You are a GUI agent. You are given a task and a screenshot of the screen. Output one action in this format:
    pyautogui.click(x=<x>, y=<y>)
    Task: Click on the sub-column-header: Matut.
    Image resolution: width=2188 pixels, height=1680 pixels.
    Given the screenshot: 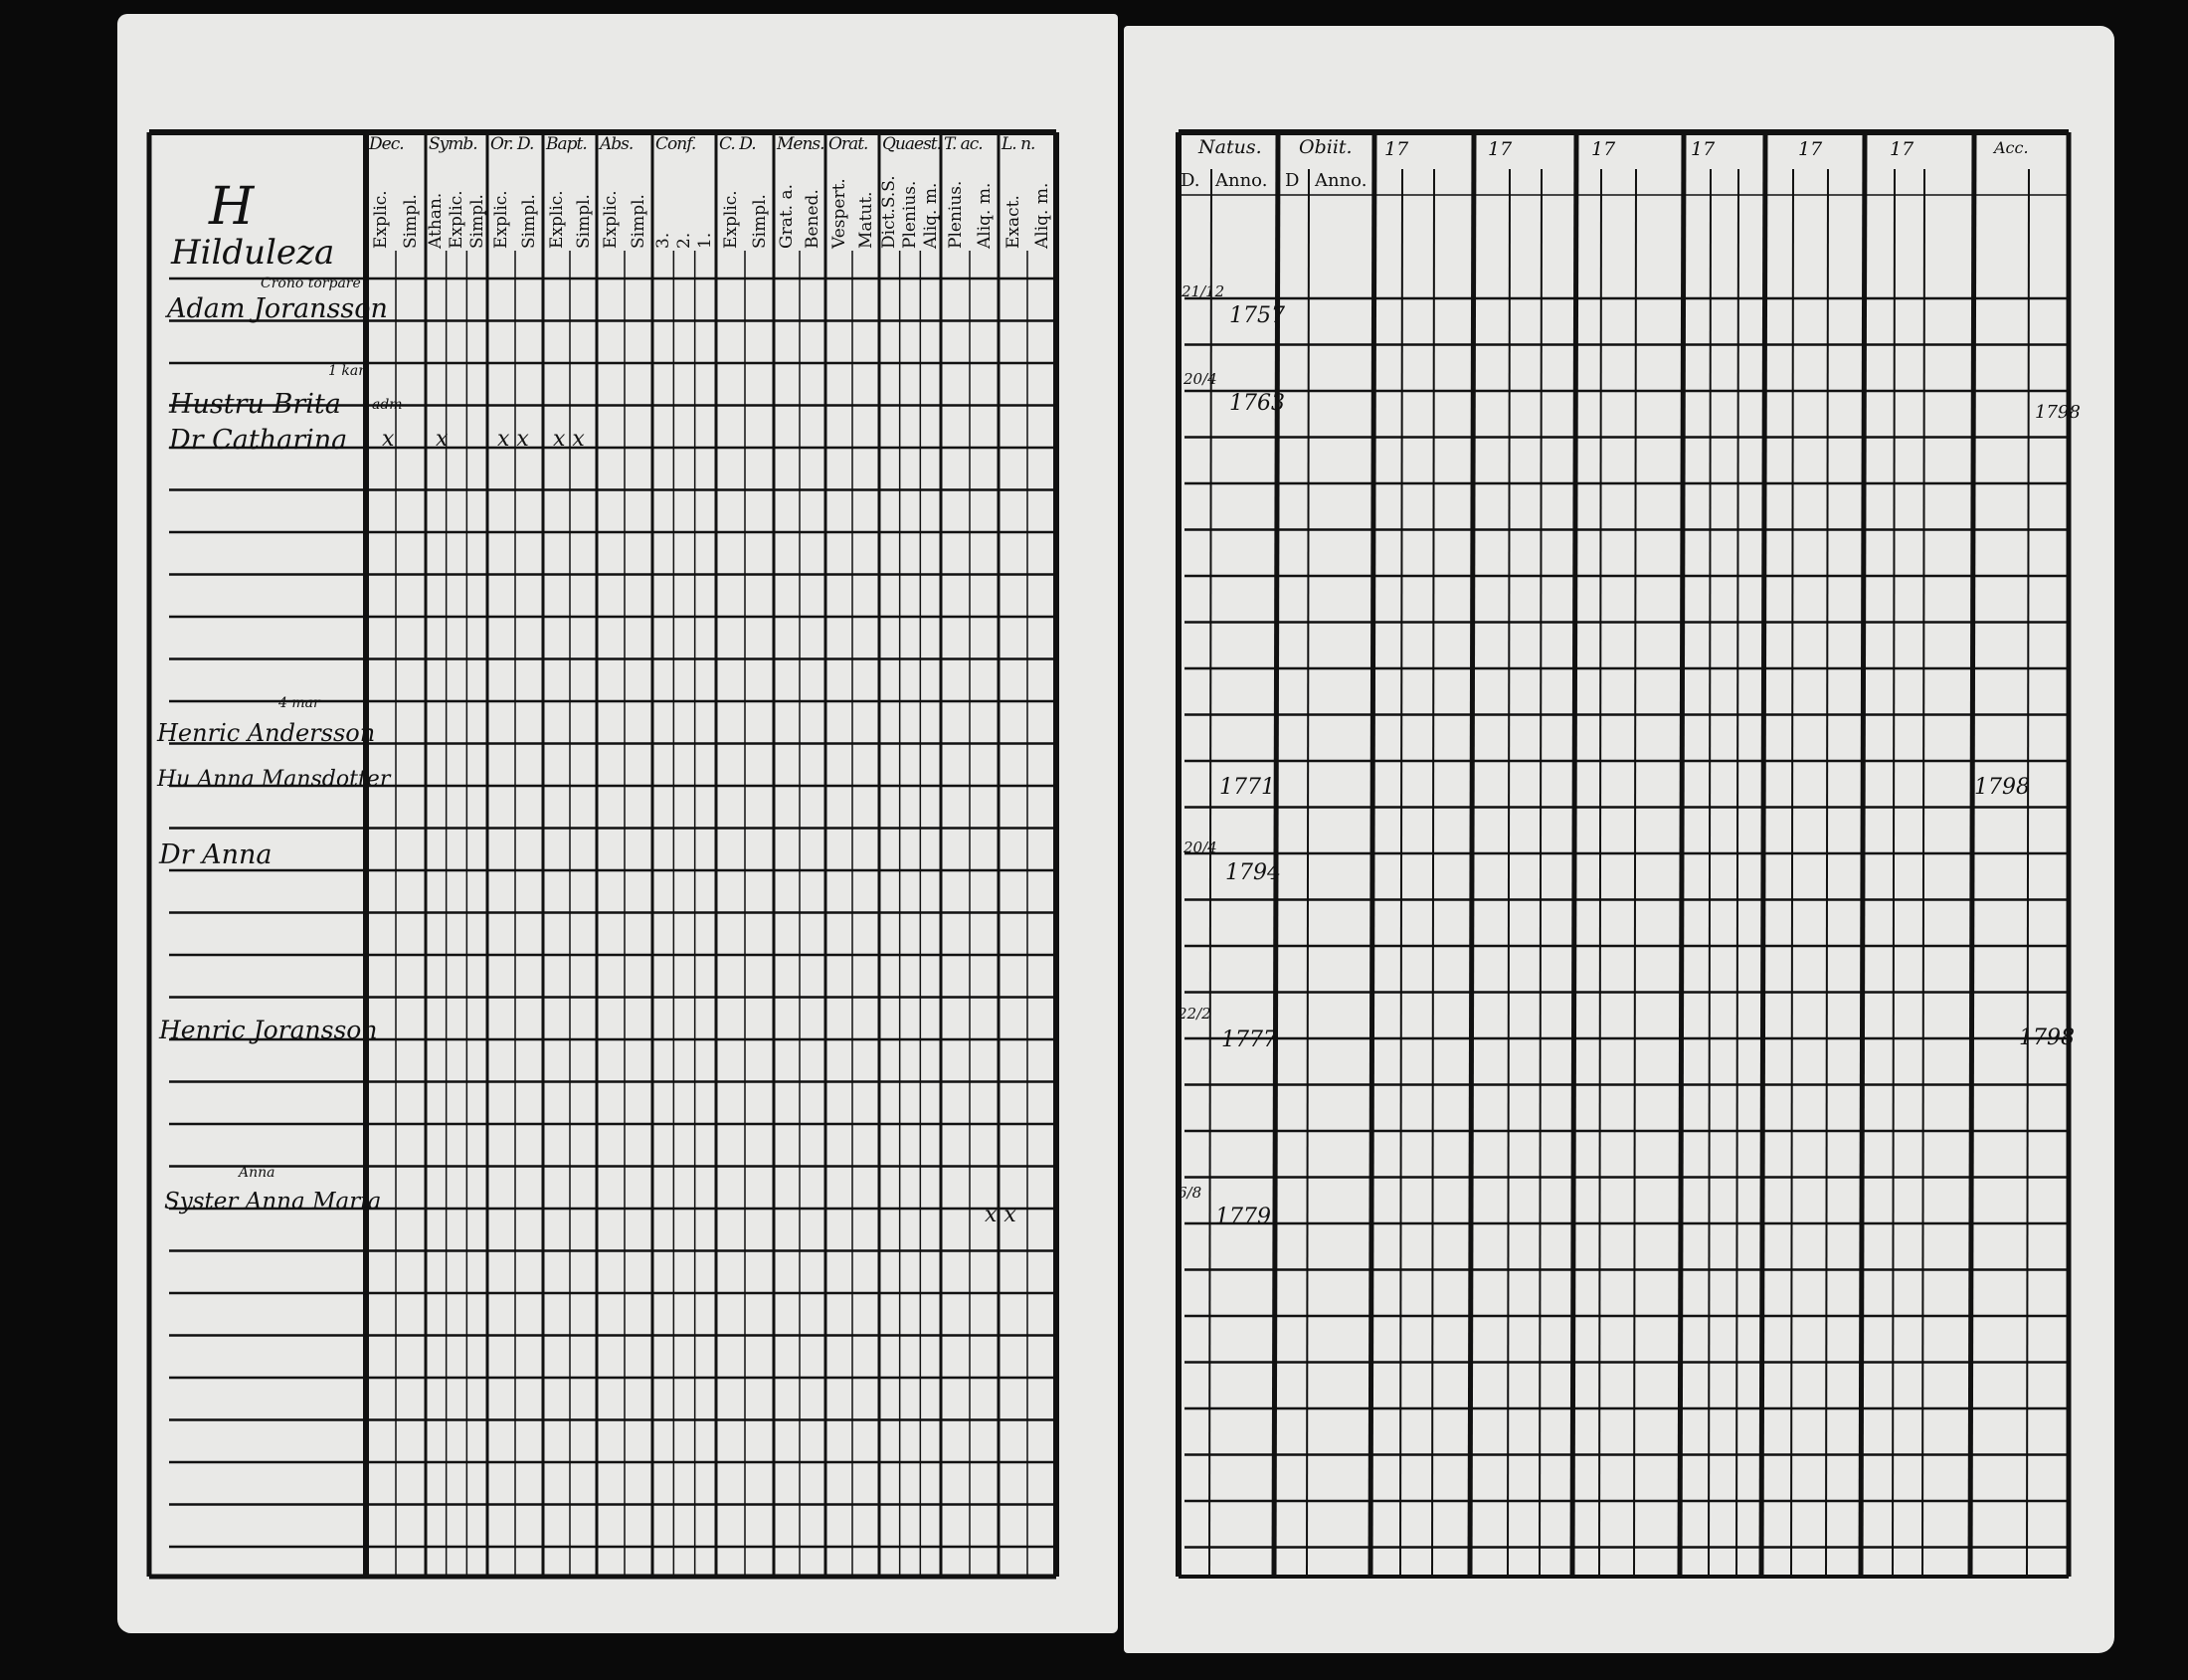 What is the action you would take?
    pyautogui.click(x=865, y=220)
    